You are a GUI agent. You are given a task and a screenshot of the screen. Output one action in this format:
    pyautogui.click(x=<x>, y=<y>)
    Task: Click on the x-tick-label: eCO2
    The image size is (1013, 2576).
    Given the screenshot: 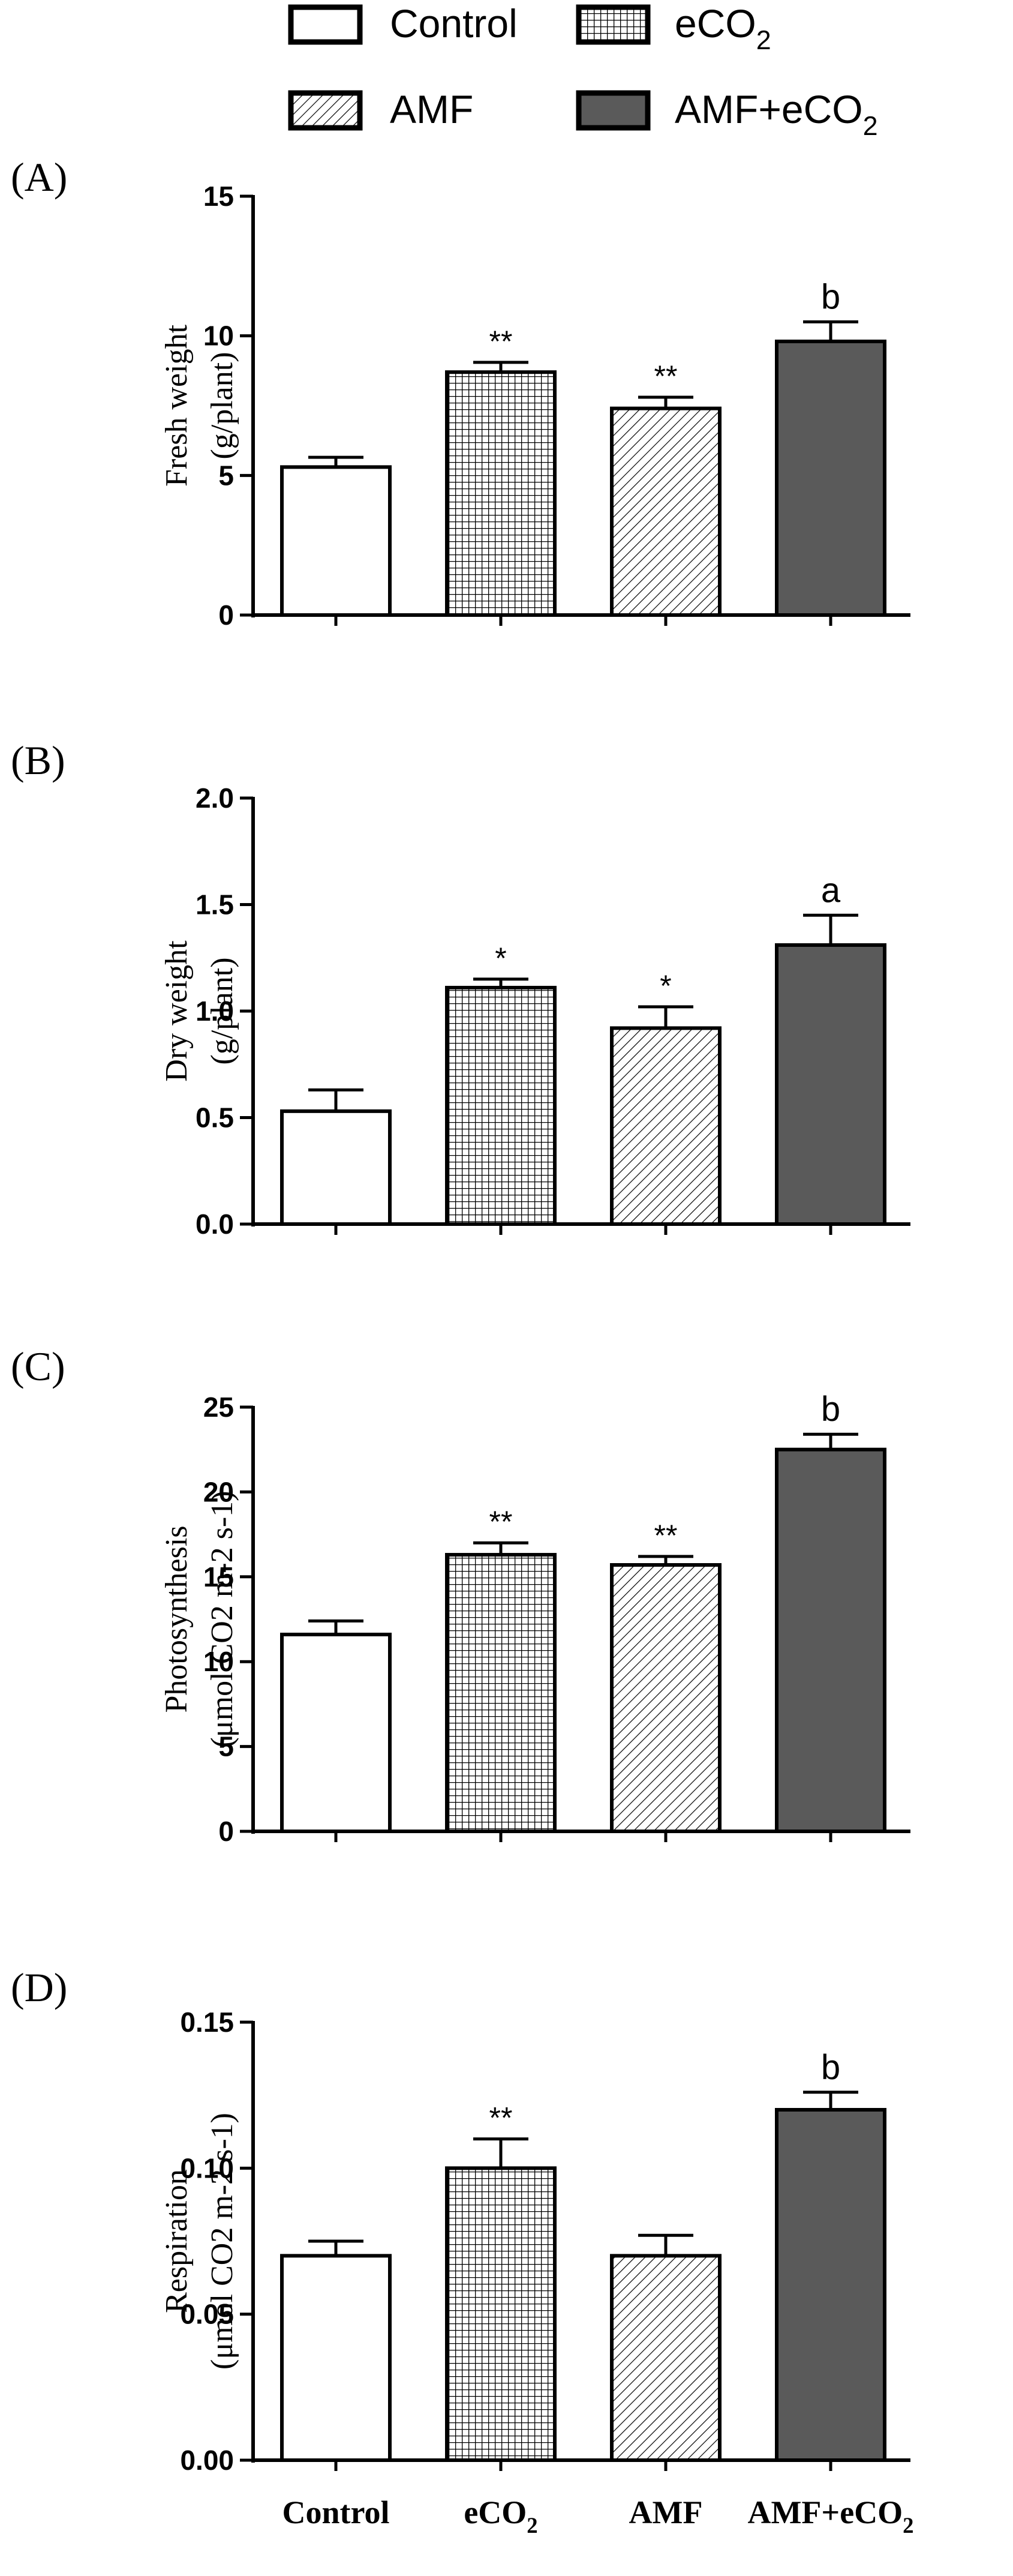 What is the action you would take?
    pyautogui.click(x=500, y=2516)
    